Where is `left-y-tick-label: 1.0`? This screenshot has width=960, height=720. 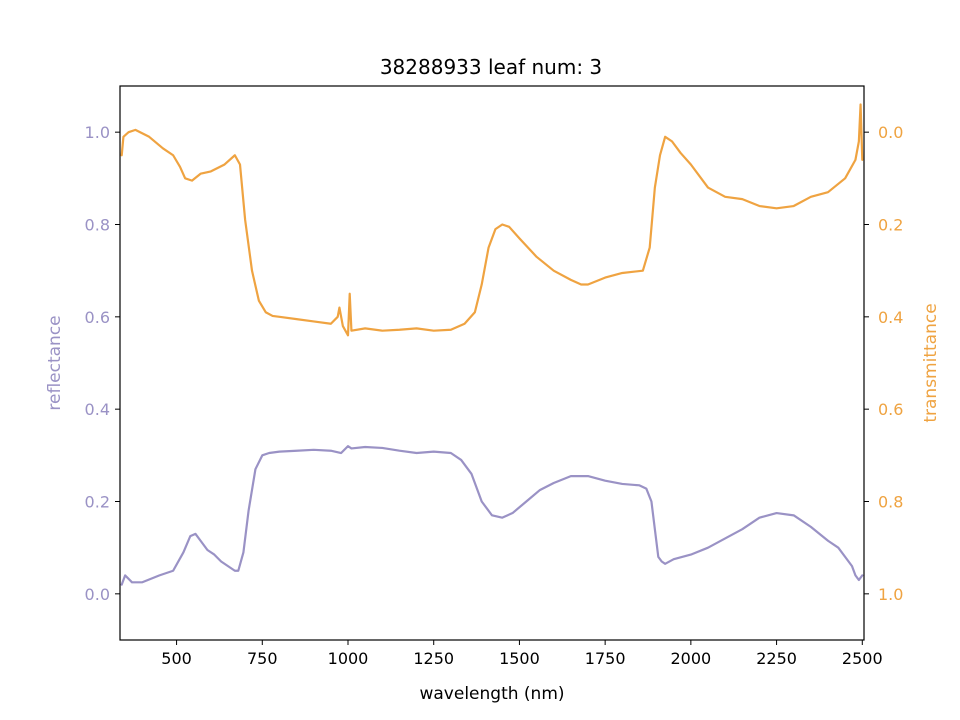 left-y-tick-label: 1.0 is located at coordinates (97, 132).